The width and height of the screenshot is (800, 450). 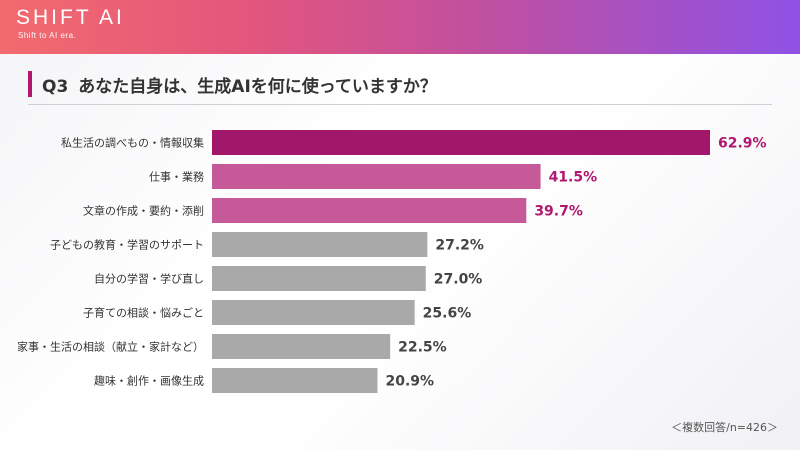 What do you see at coordinates (257, 87) in the screenshot?
I see `question-text: あなた自身は、生成AIを何に使っていますか？` at bounding box center [257, 87].